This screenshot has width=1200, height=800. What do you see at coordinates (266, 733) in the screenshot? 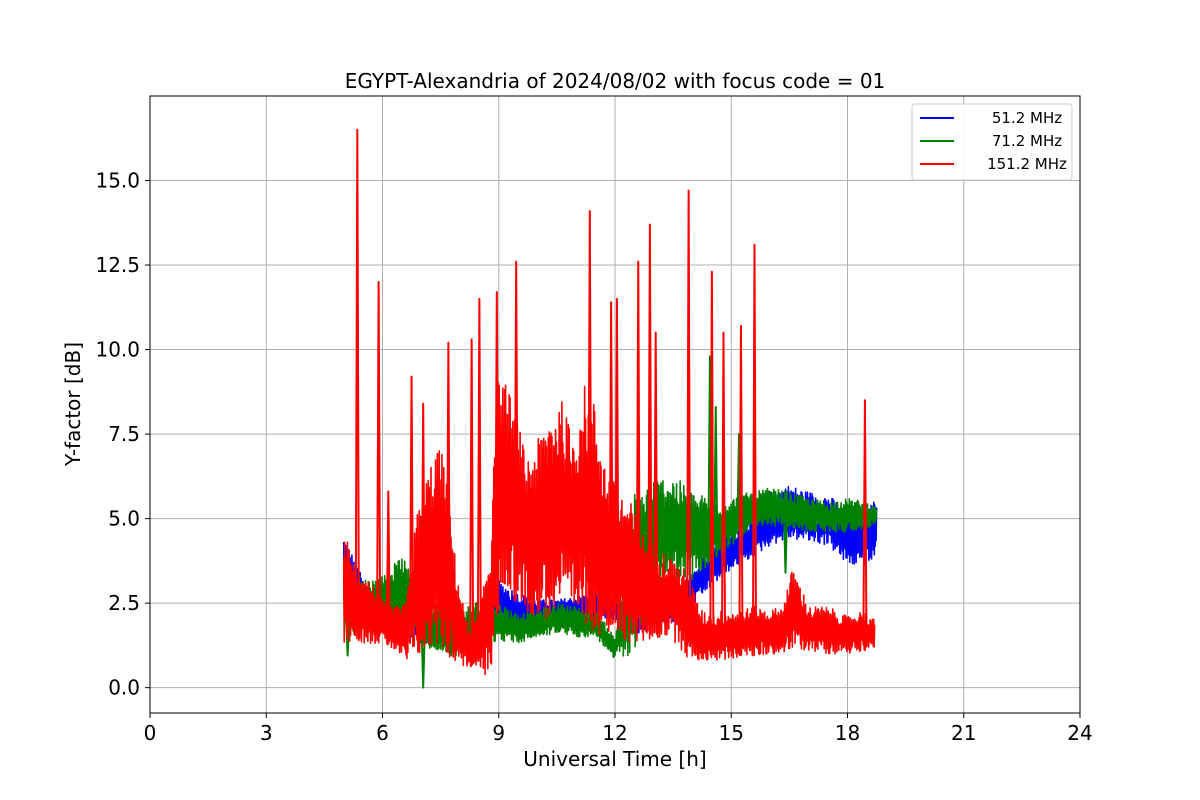
I see `x-tick-label: 3` at bounding box center [266, 733].